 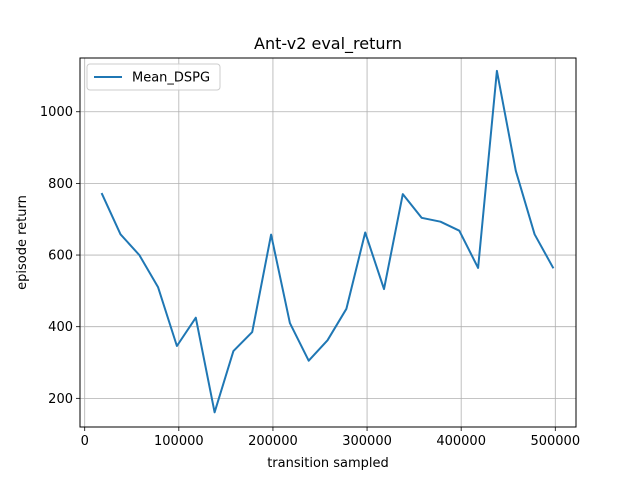 I want to click on x-tick-label: 0, so click(x=85, y=441).